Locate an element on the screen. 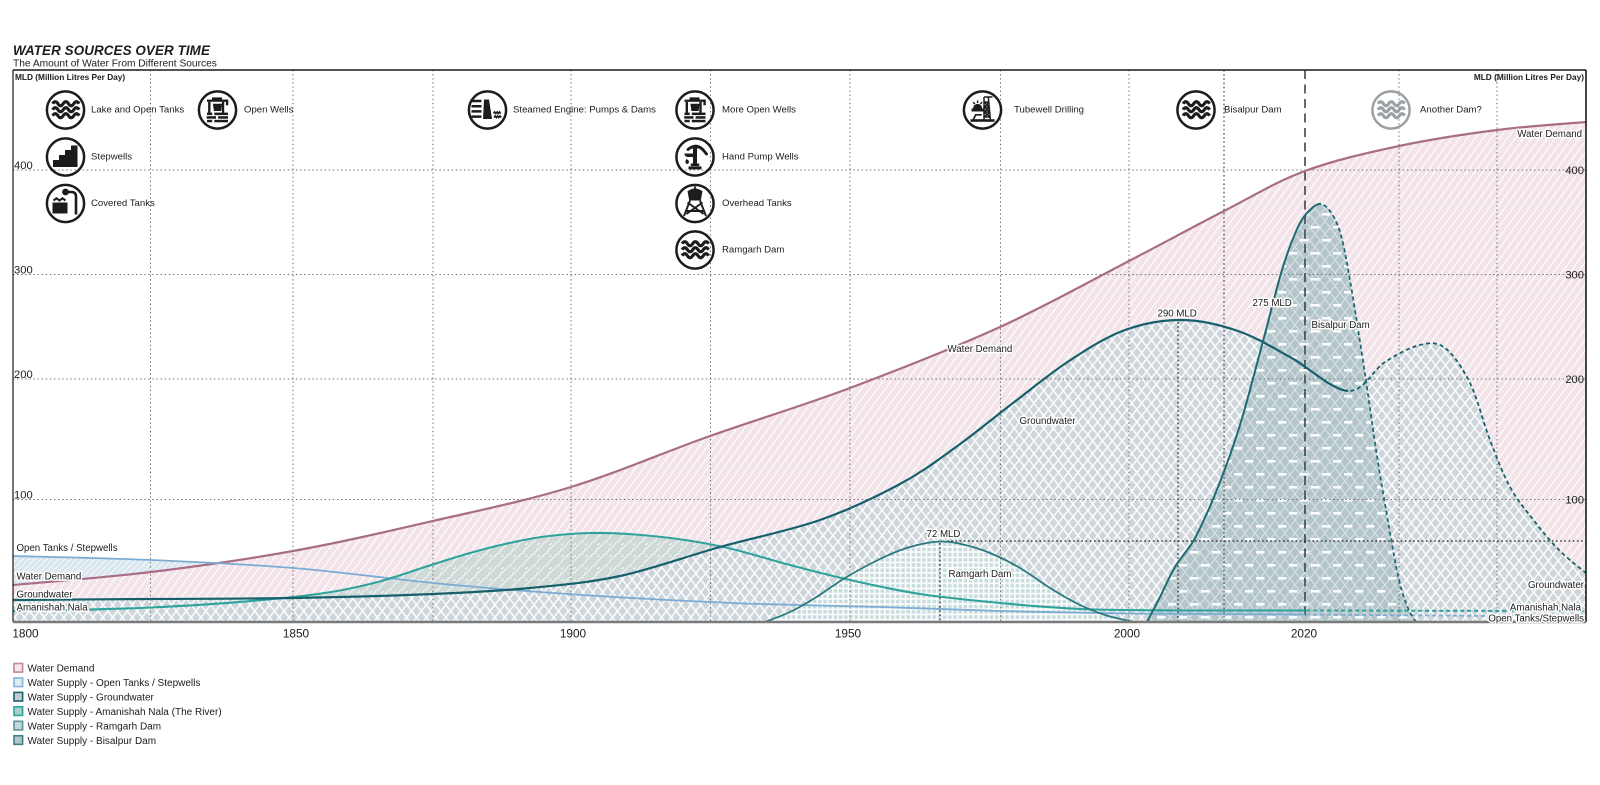  svg-text: 72 MLD is located at coordinates (944, 534).